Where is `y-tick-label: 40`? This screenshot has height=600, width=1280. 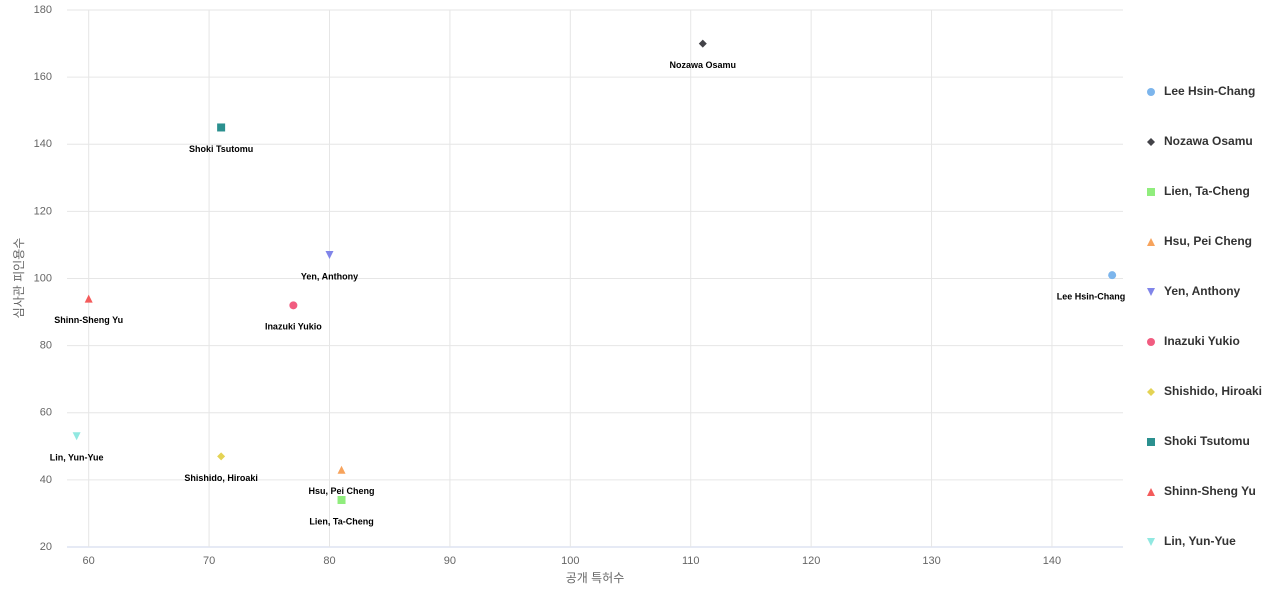 y-tick-label: 40 is located at coordinates (46, 480).